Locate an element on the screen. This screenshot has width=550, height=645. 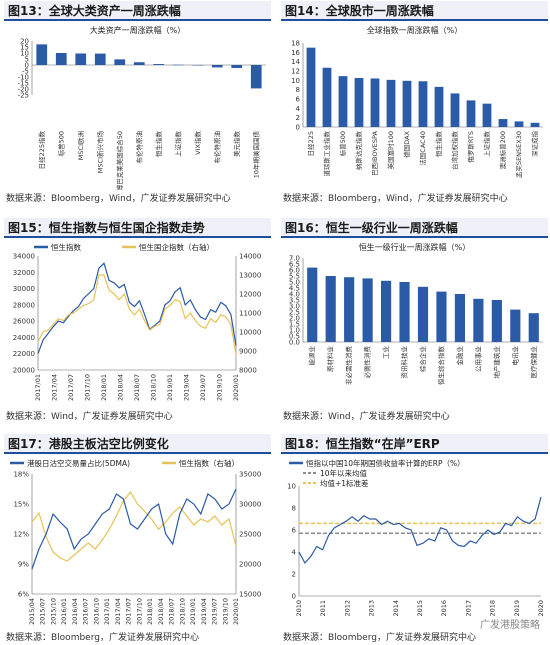
x-tick-label: 2017 is located at coordinates (468, 608).